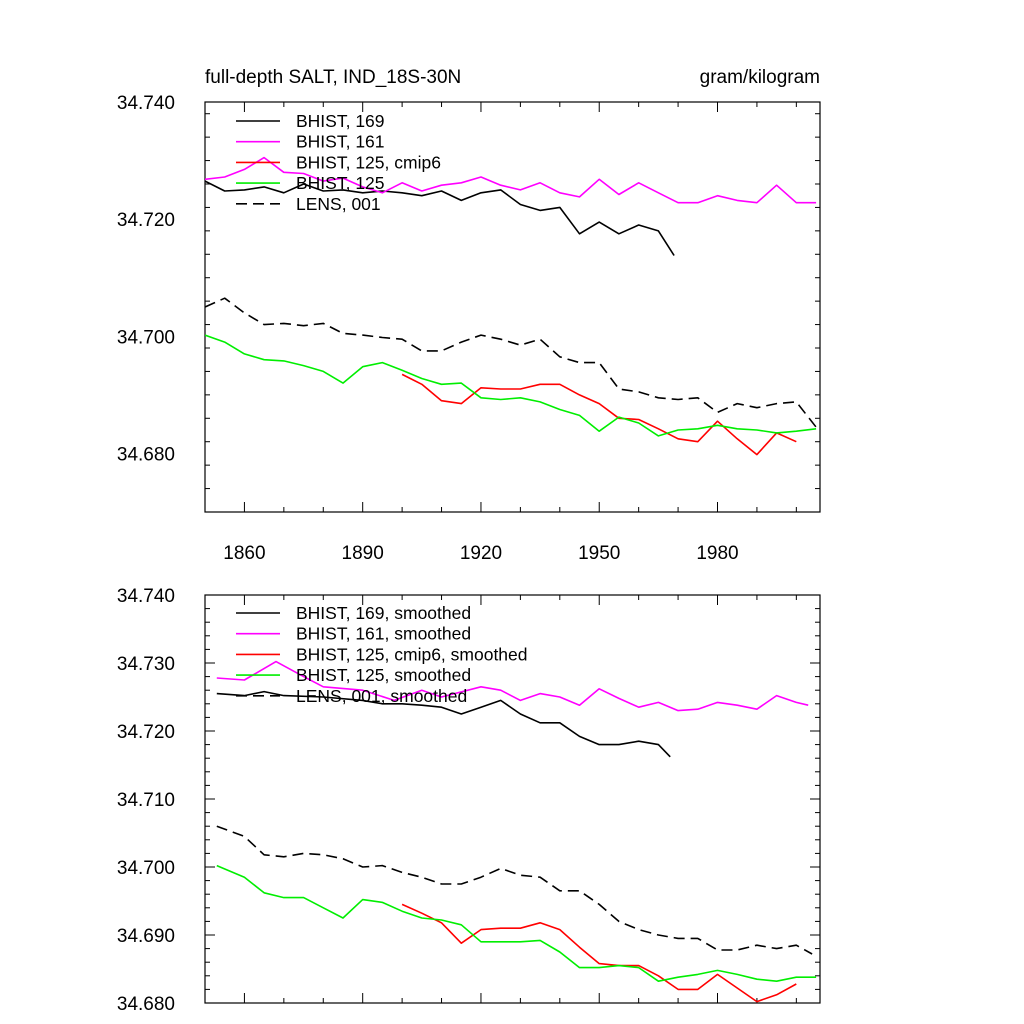 The height and width of the screenshot is (1024, 1024). I want to click on legend-entry: BHIST, 161, so click(340, 142).